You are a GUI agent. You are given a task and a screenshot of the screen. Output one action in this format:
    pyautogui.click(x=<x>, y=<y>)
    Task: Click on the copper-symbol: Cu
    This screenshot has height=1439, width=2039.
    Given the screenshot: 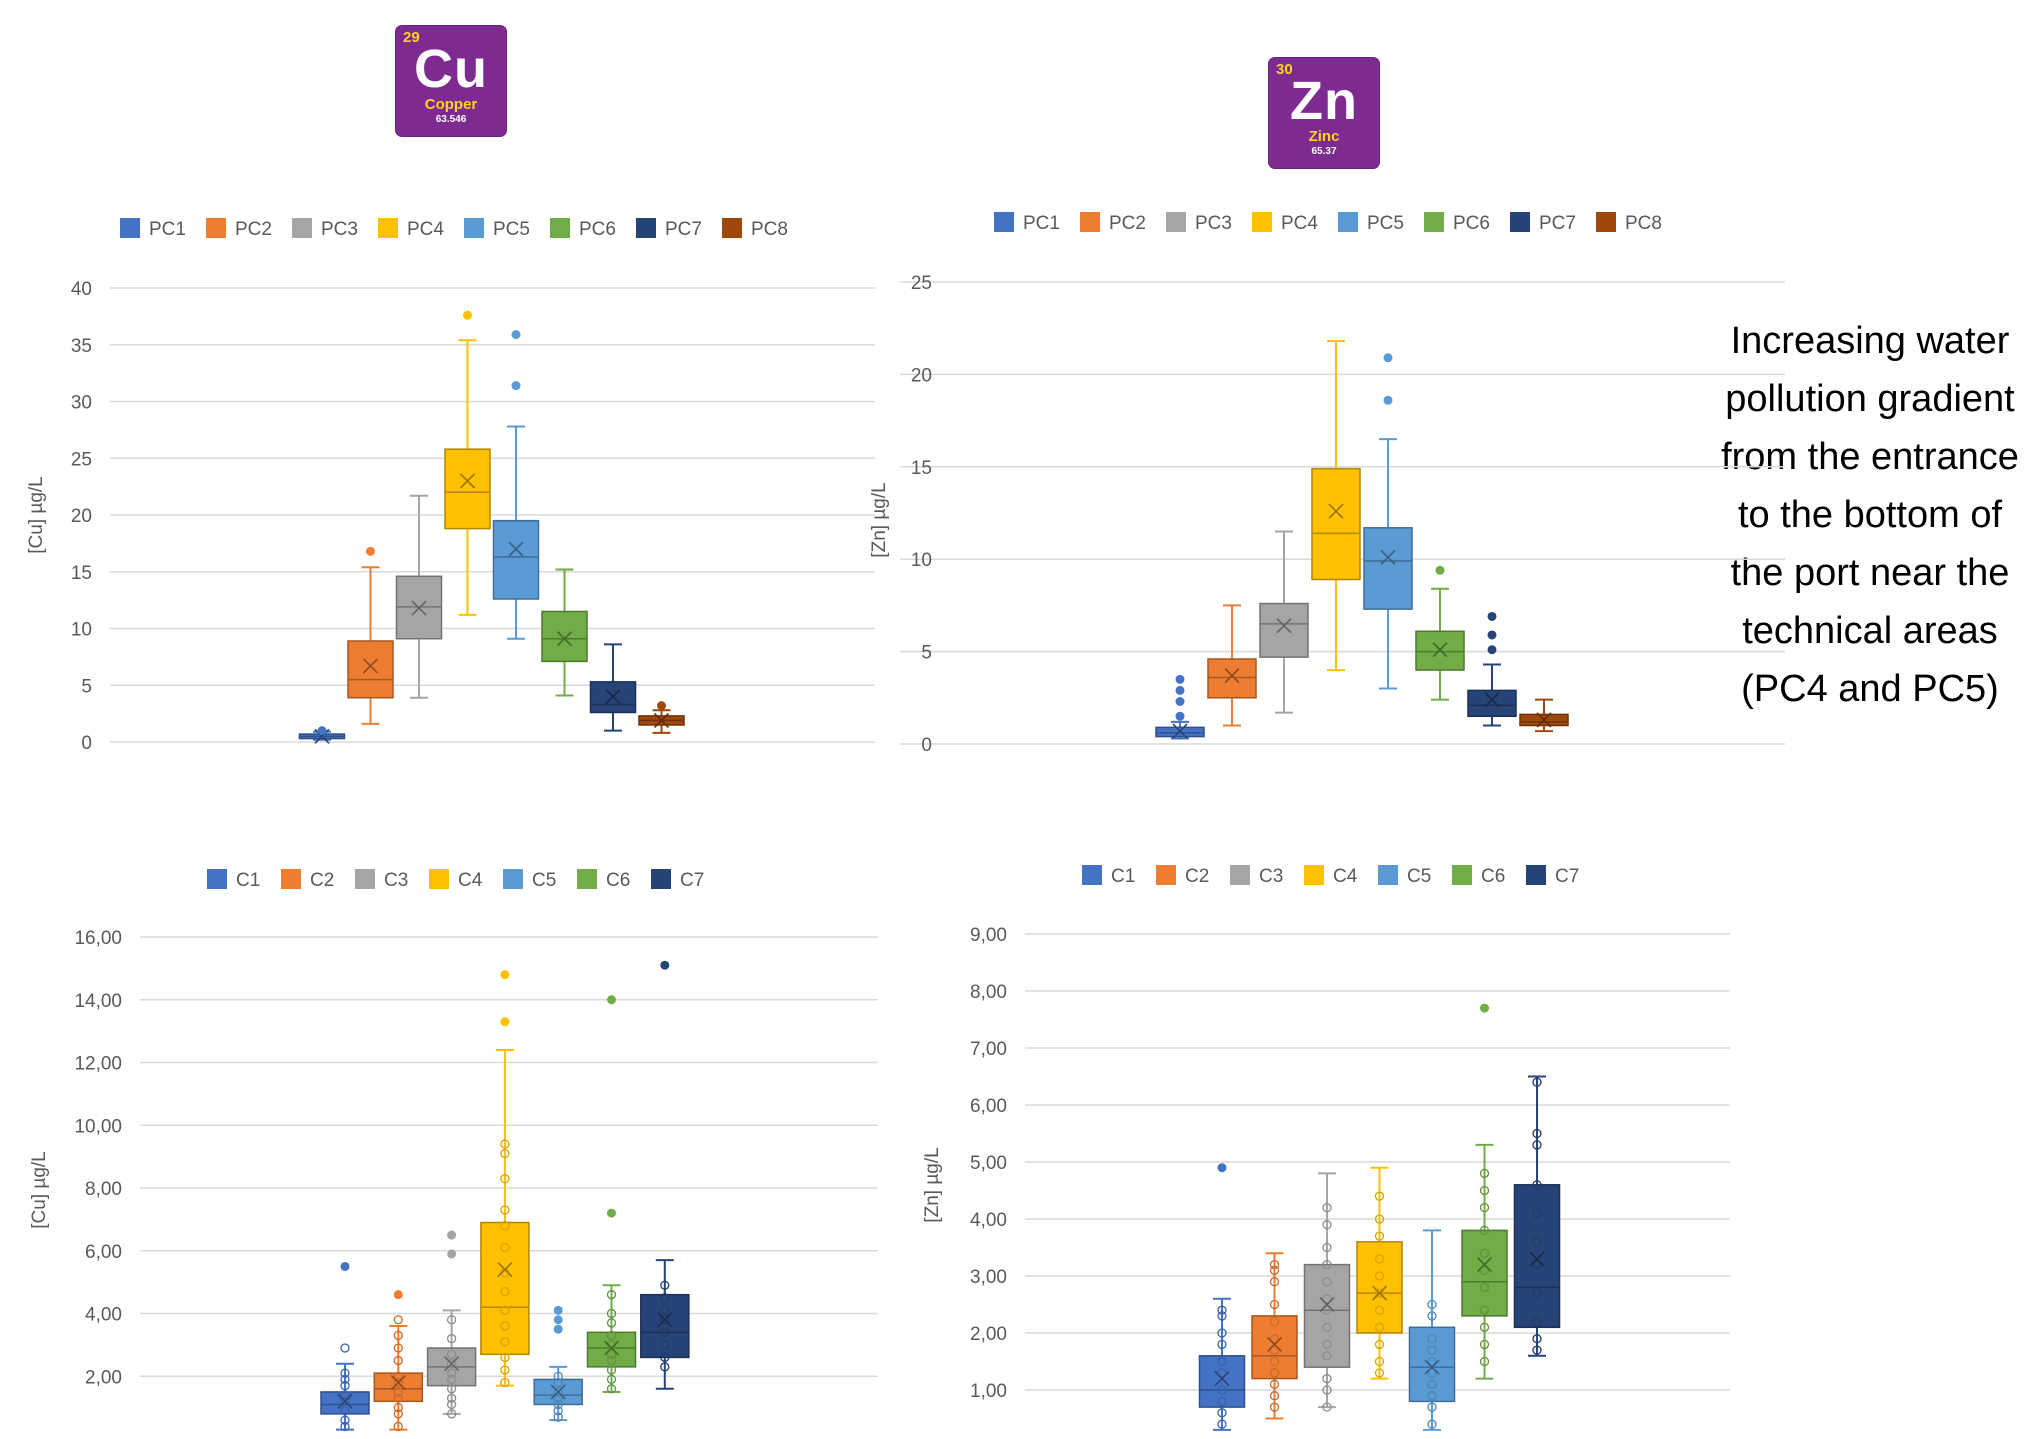 What is the action you would take?
    pyautogui.click(x=451, y=69)
    